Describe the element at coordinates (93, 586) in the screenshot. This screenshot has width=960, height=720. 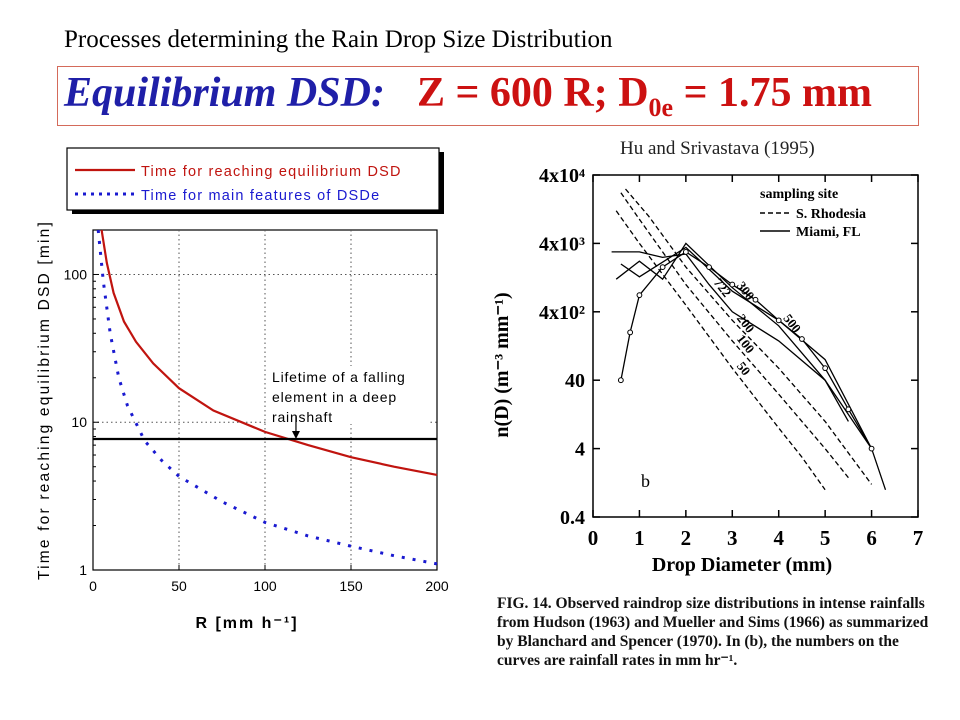
I see `left-x-tick-label: 0` at that location.